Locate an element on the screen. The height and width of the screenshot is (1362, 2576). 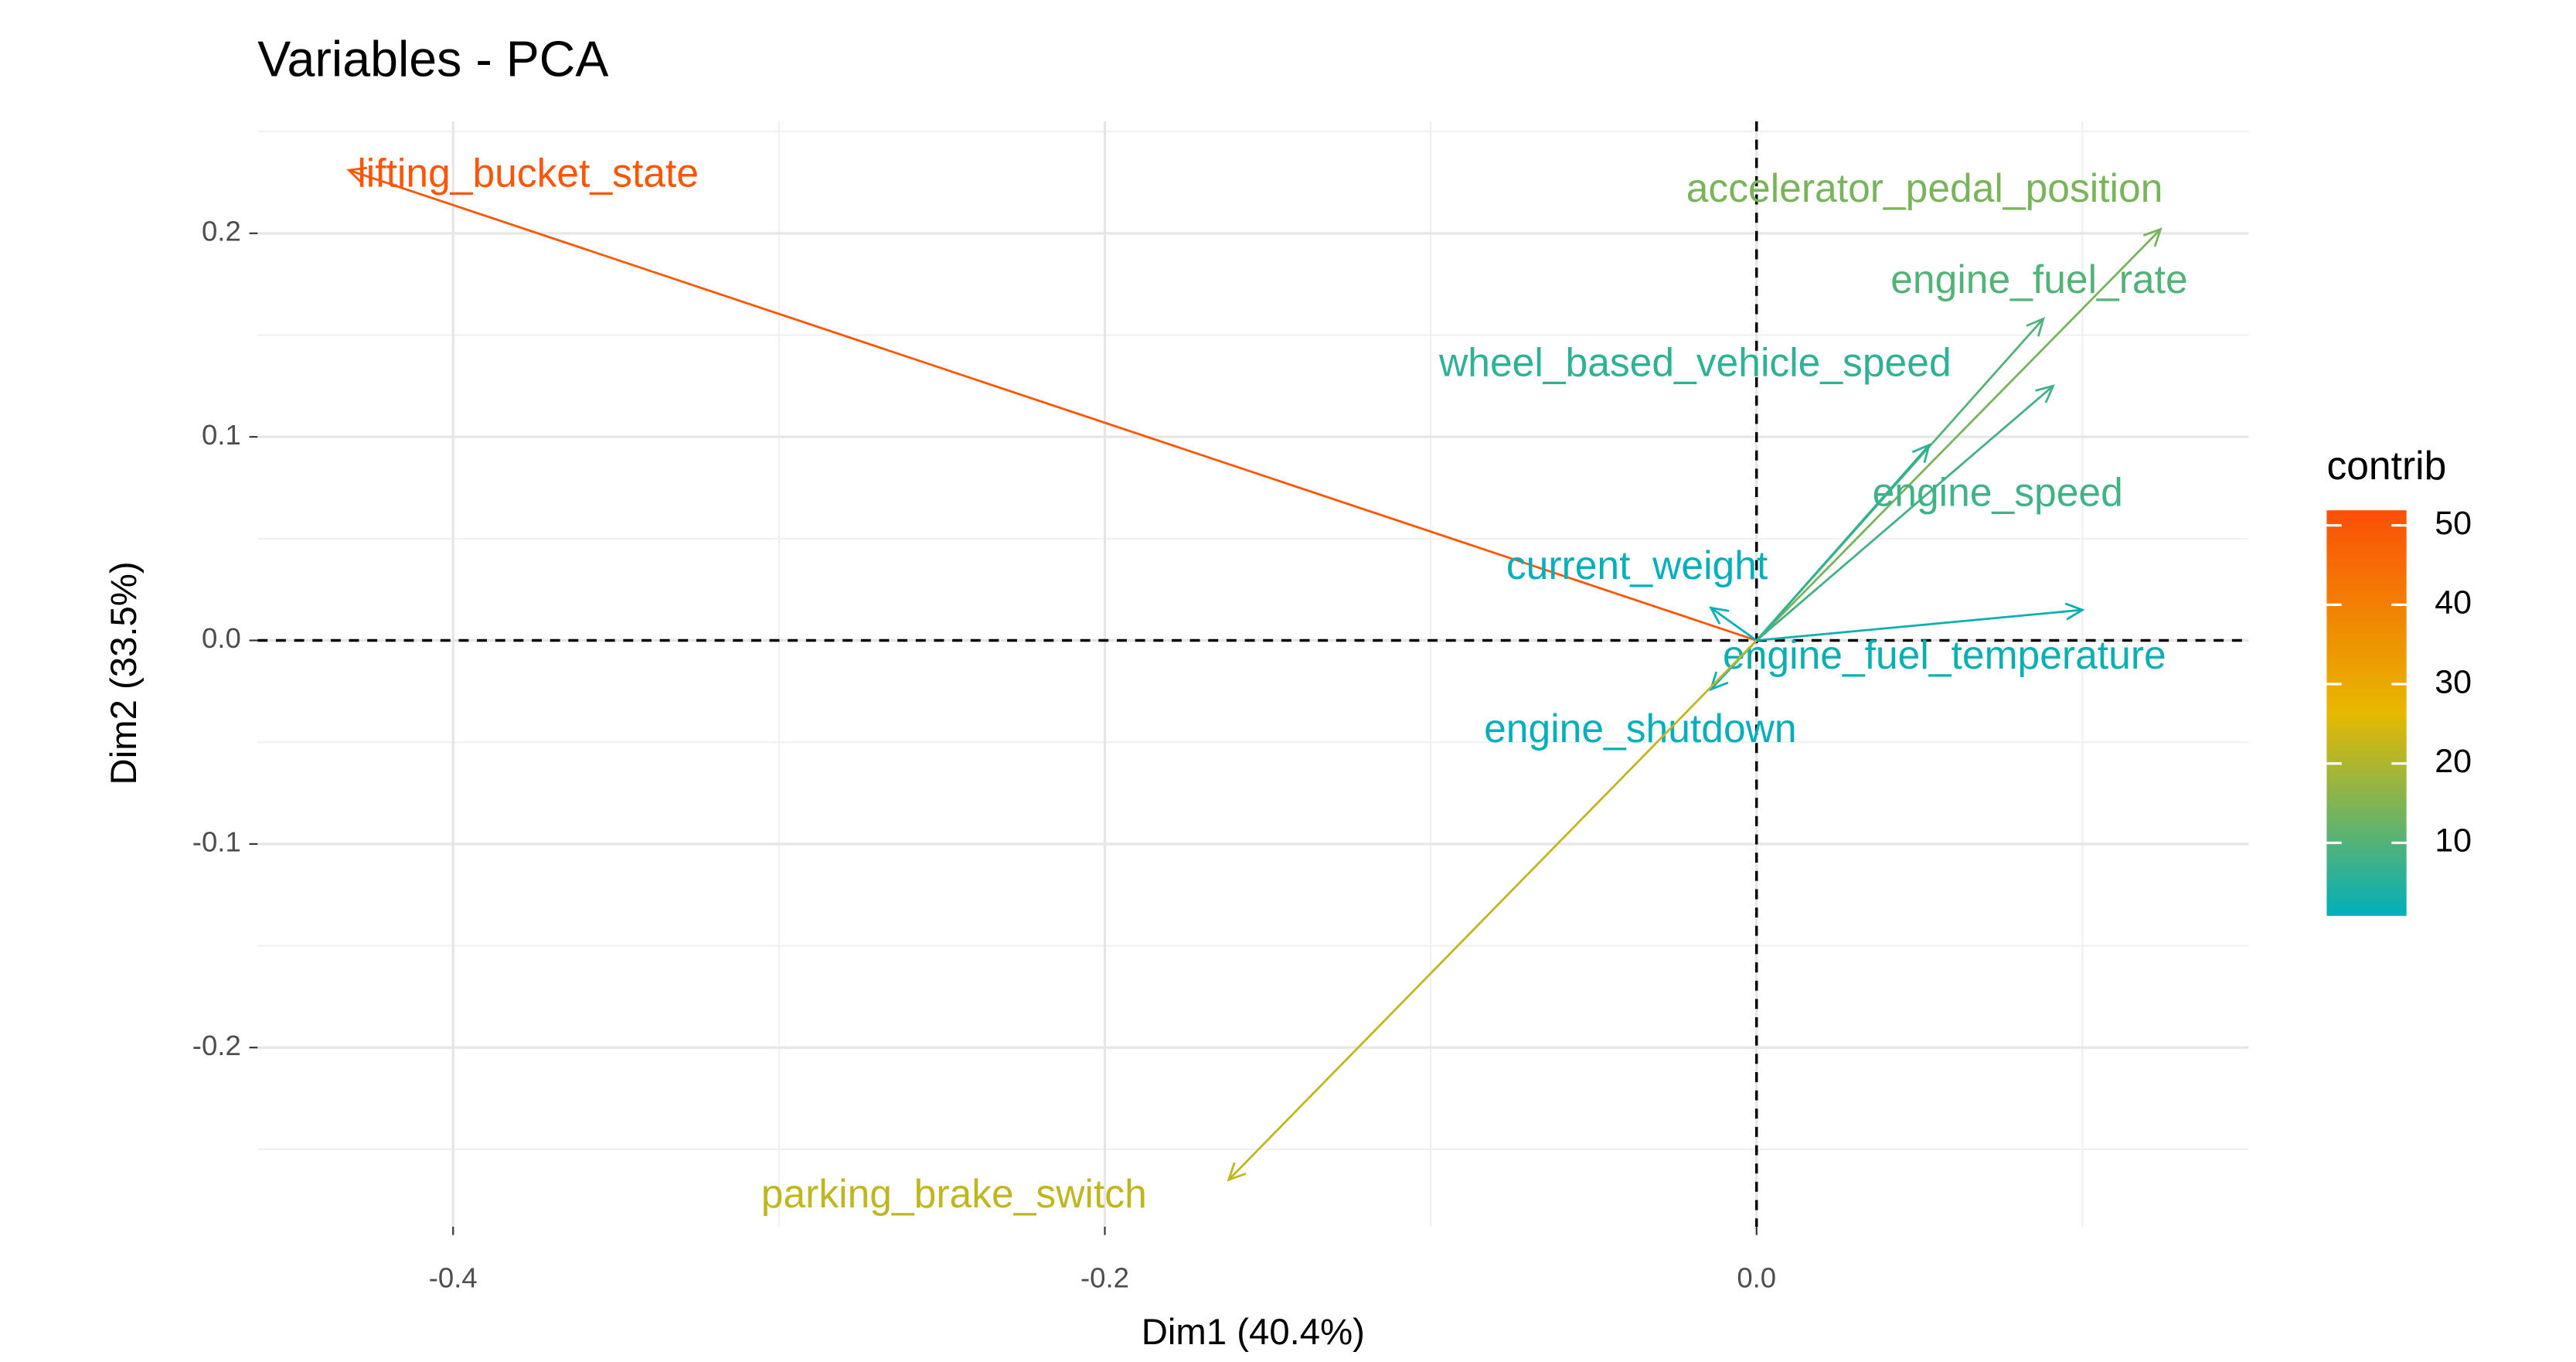
variable-label: engine_speed is located at coordinates (1998, 492).